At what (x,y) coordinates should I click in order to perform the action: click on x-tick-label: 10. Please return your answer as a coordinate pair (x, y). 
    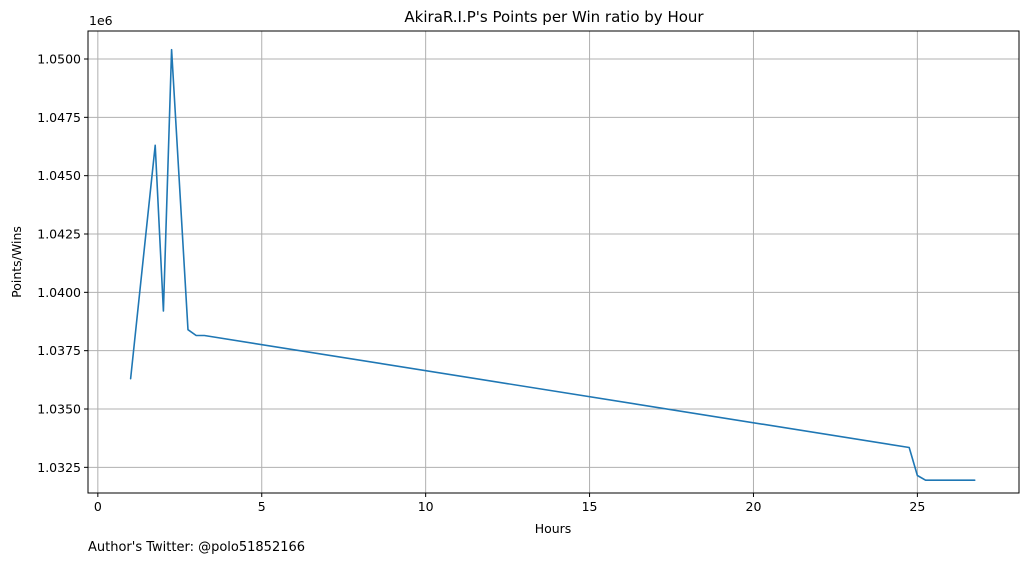
    Looking at the image, I should click on (426, 506).